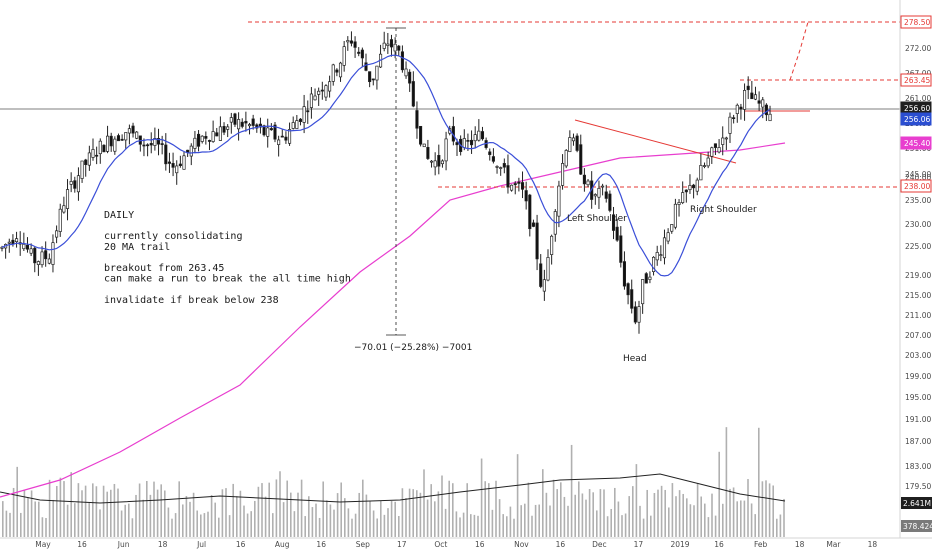 The image size is (932, 550). I want to click on notes-line: breakout from 263.45, so click(164, 268).